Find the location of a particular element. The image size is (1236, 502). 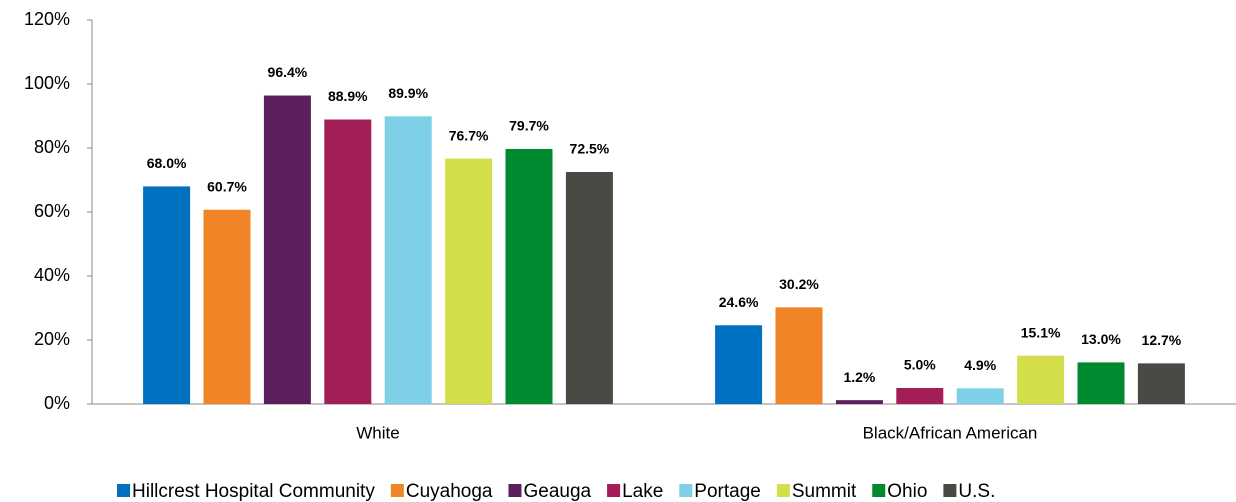

legend-label: Geauga is located at coordinates (557, 491).